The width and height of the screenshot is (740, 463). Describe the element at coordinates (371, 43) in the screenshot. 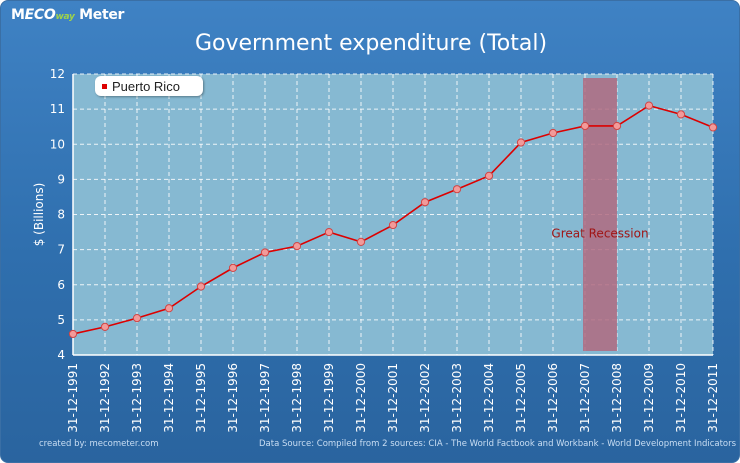

I see `chart-title: Government expenditure (Total)` at that location.